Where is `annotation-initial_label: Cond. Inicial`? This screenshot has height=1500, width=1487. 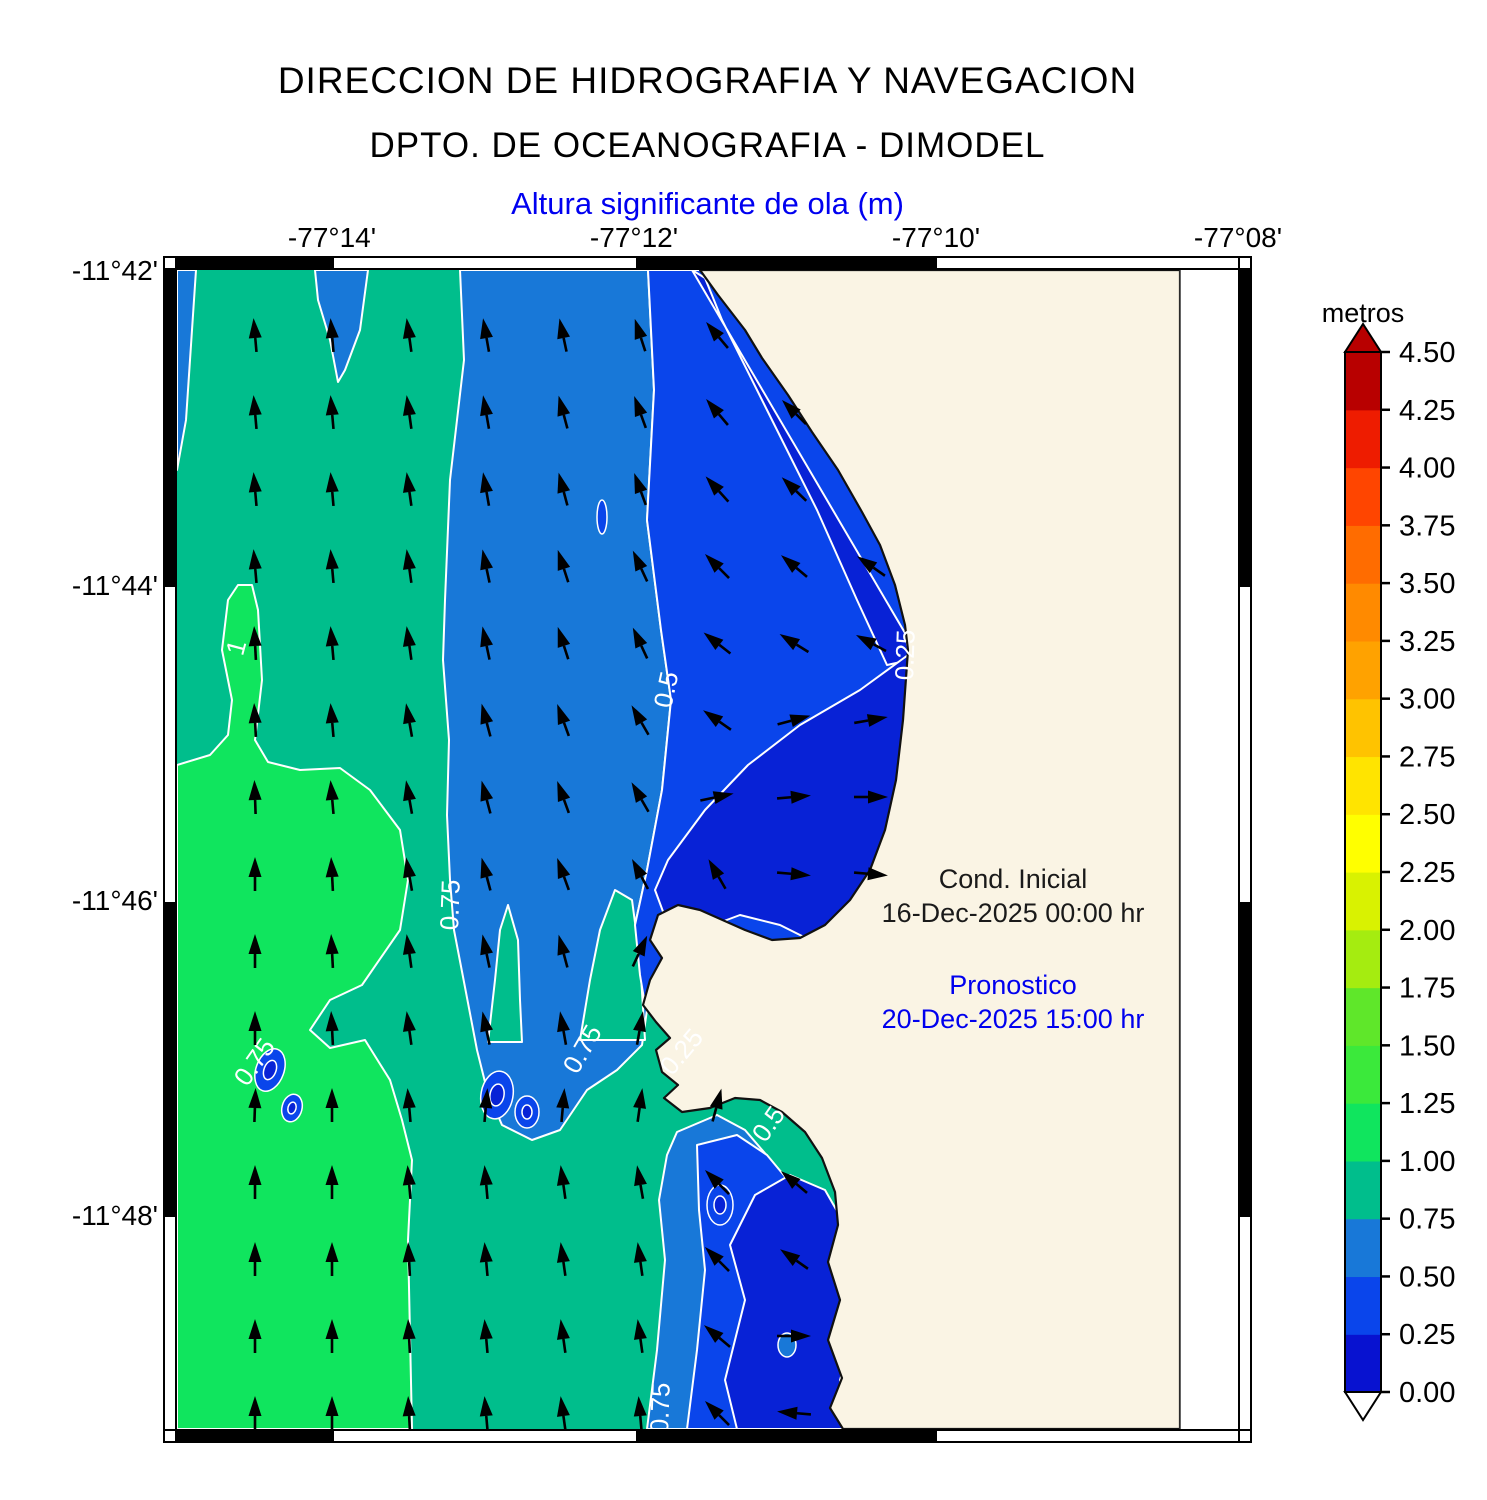
annotation-initial_label: Cond. Inicial is located at coordinates (1013, 879).